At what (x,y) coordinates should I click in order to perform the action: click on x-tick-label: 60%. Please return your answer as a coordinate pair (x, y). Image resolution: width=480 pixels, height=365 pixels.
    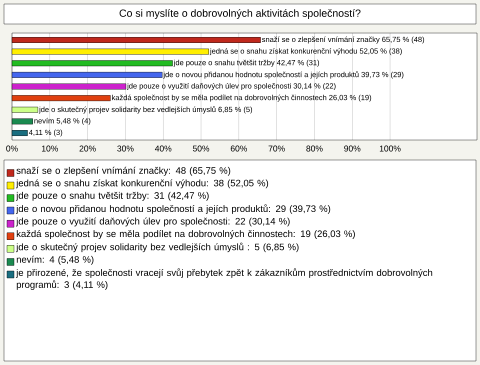
    Looking at the image, I should click on (239, 149).